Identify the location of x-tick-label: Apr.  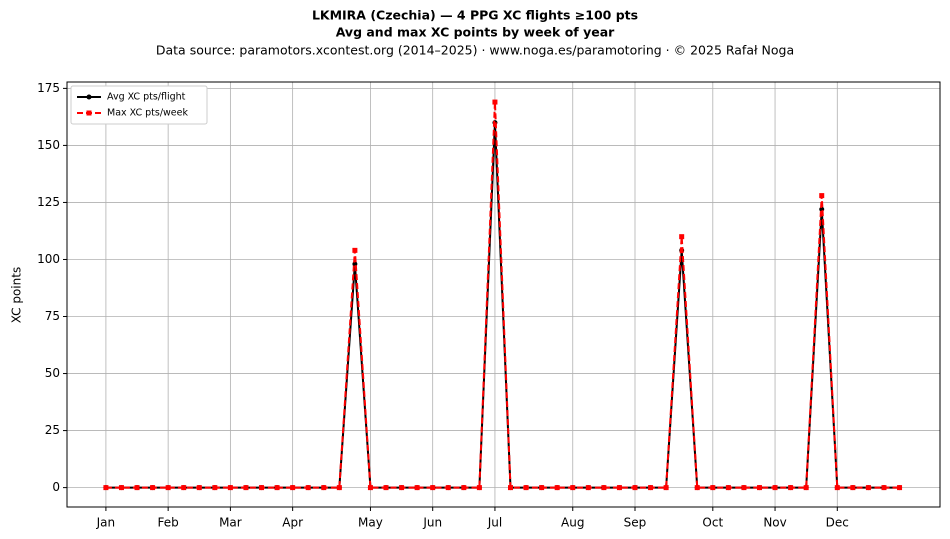
(292, 523).